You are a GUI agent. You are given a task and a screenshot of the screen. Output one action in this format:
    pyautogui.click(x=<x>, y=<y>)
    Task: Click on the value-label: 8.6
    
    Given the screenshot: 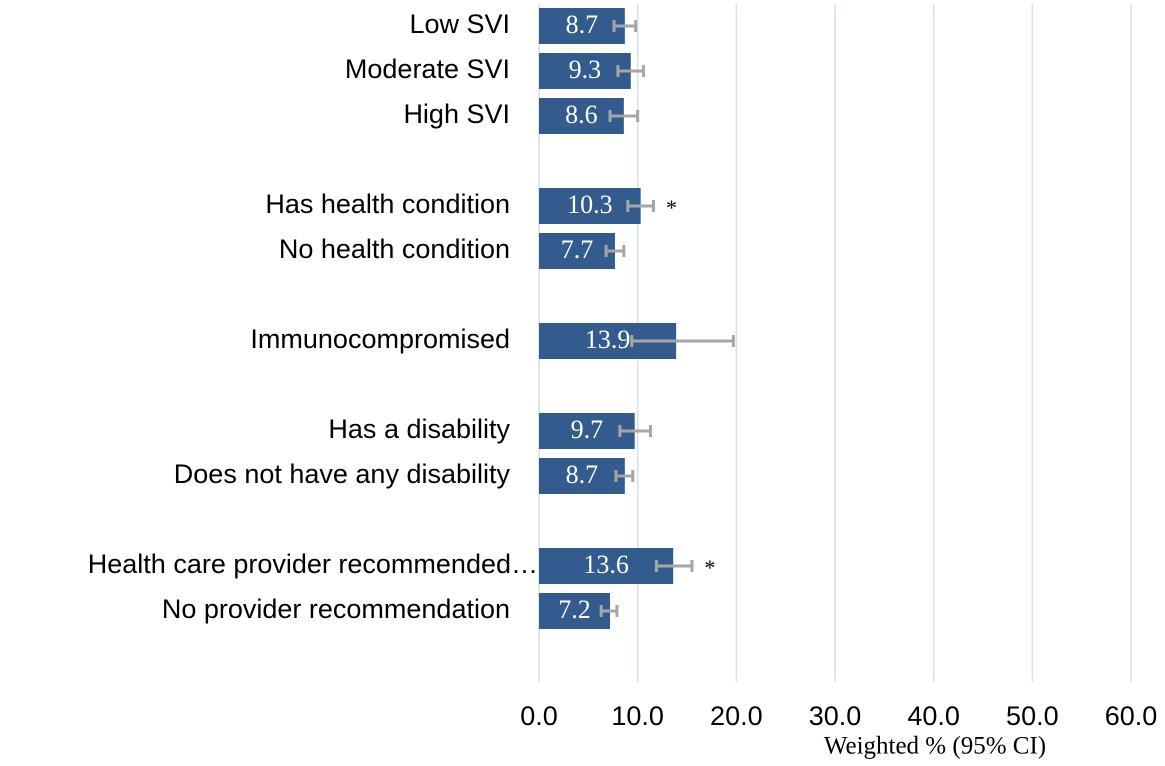 What is the action you would take?
    pyautogui.click(x=581, y=114)
    